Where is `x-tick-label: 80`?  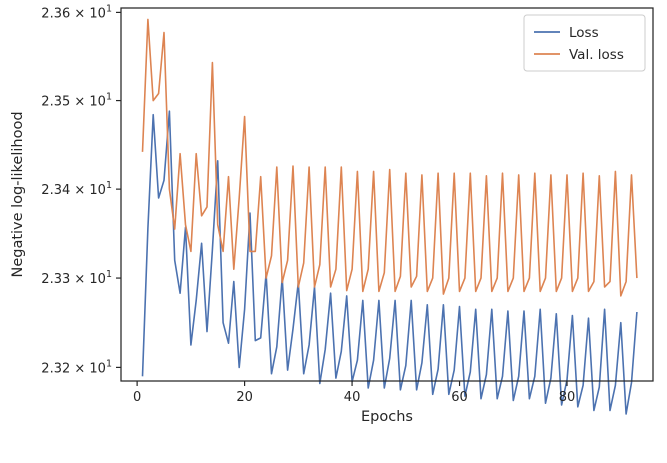
x-tick-label: 80 is located at coordinates (567, 397).